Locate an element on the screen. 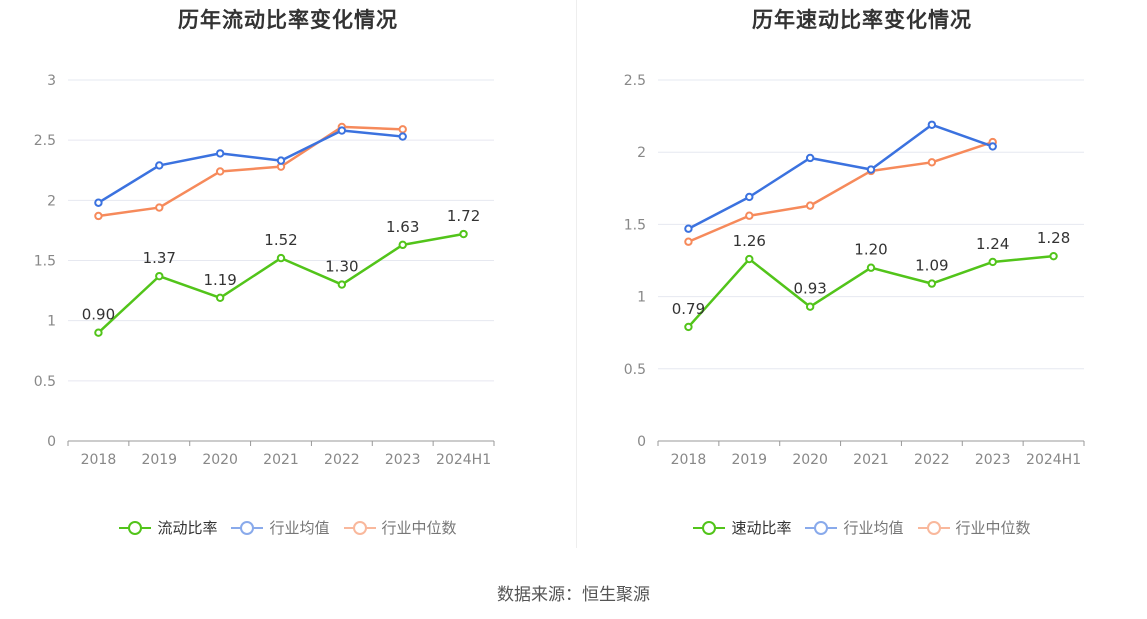 This screenshot has height=619, width=1147. data-label: 0.90 is located at coordinates (98, 315).